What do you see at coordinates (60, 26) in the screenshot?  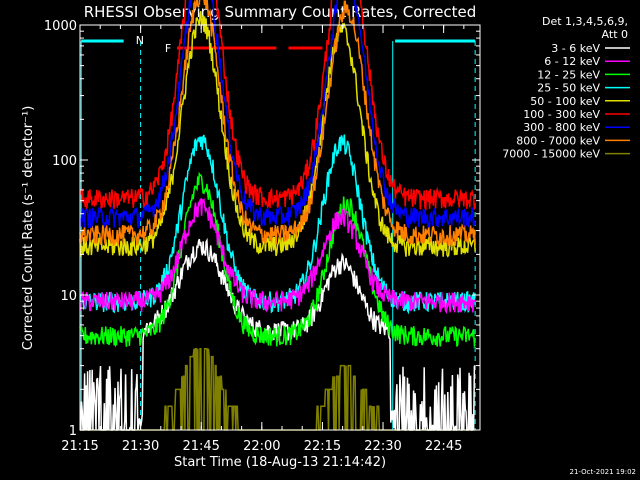 I see `y-tick-label: 1000` at bounding box center [60, 26].